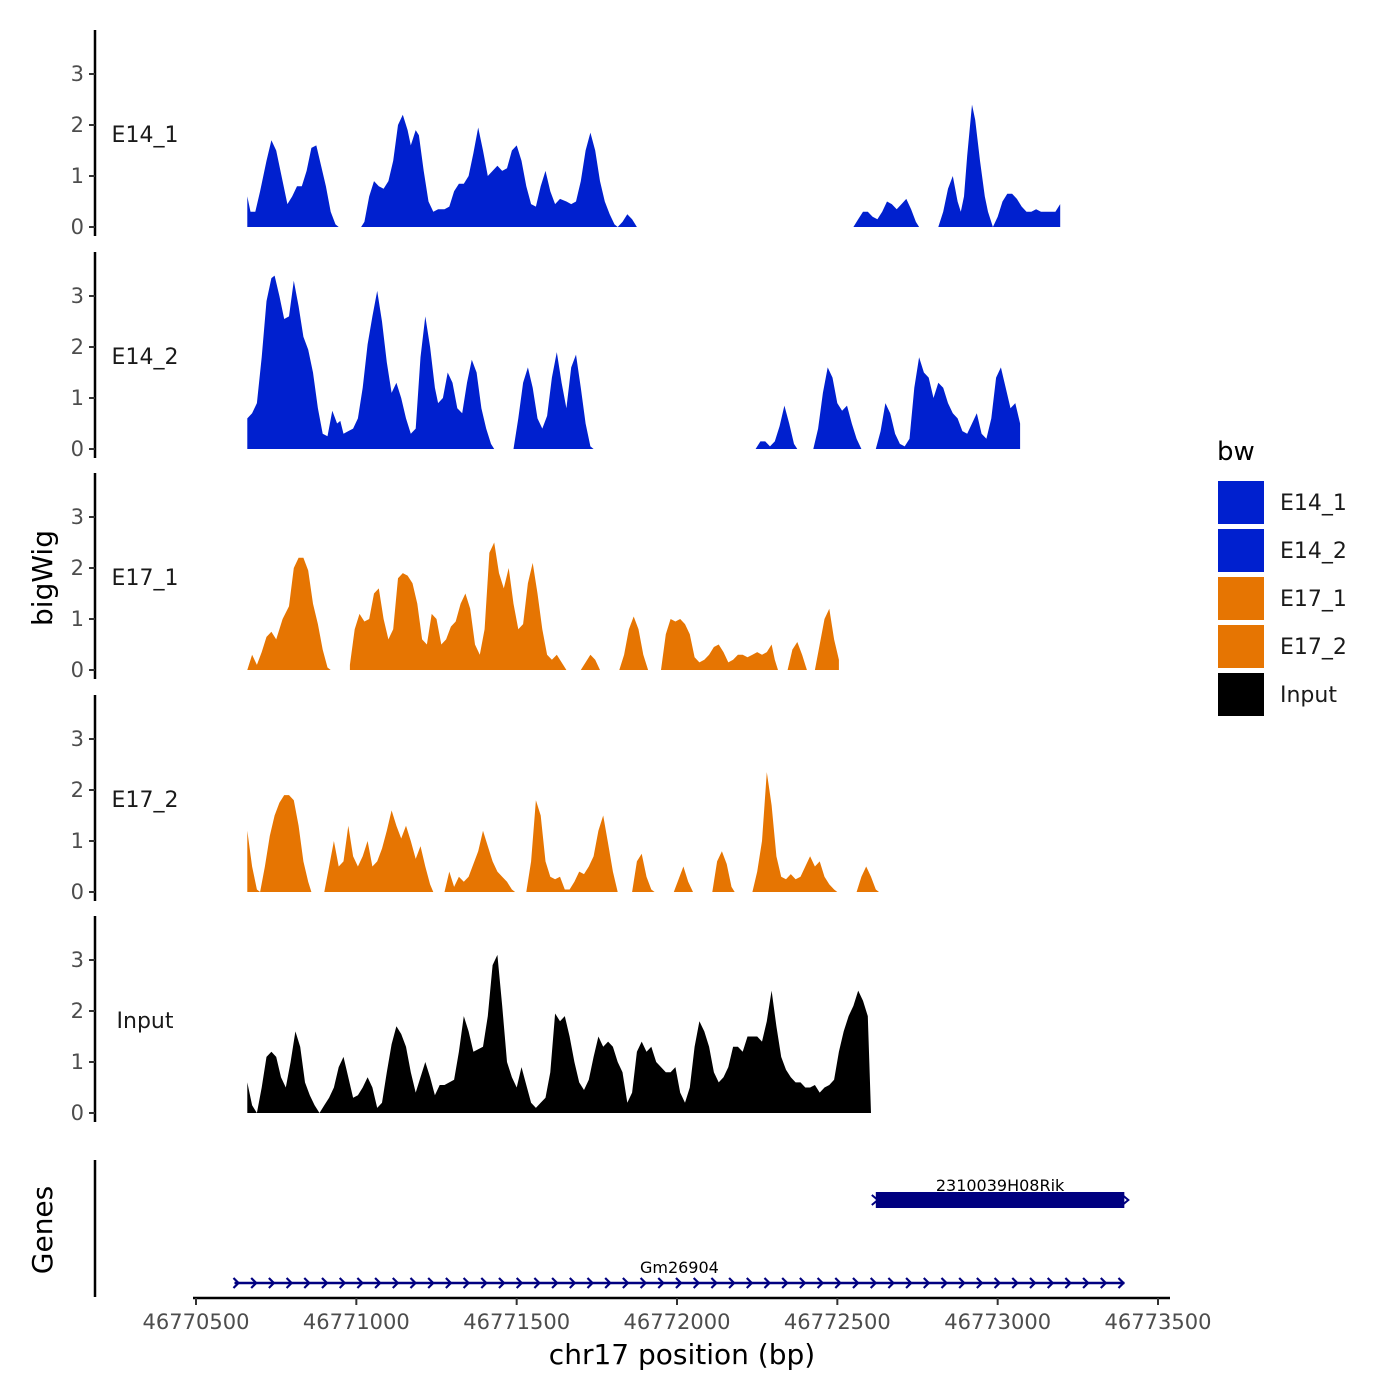 The height and width of the screenshot is (1400, 1400). I want to click on legend-label: Input, so click(1308, 695).